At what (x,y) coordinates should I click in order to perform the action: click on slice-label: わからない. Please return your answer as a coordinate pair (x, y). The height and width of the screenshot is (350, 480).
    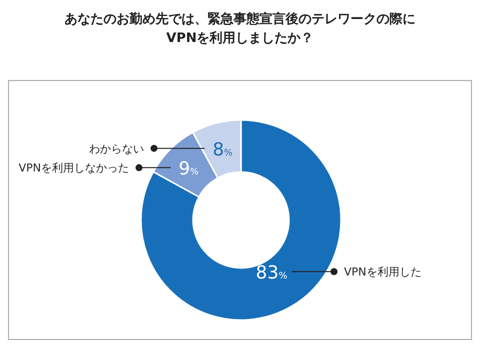
    Looking at the image, I should click on (116, 149).